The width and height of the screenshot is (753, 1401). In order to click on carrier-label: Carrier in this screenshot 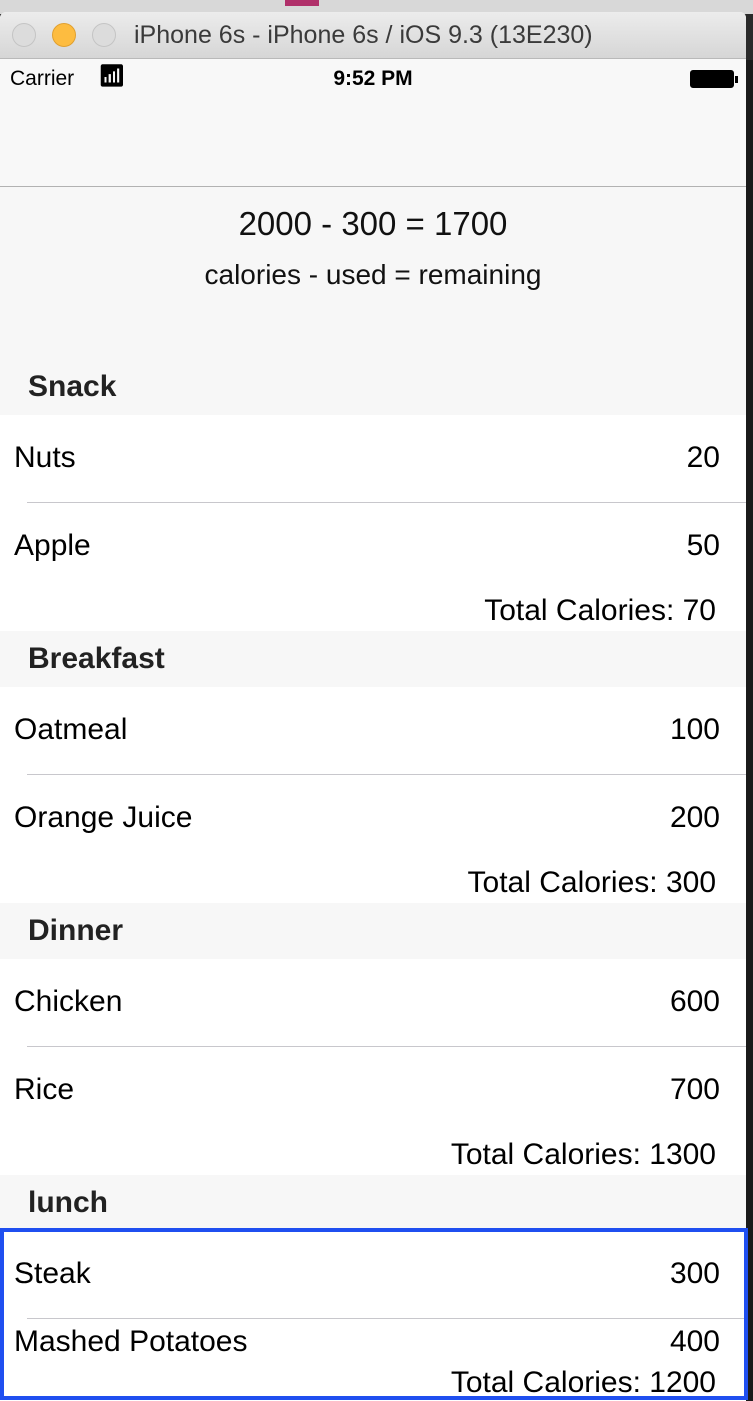, I will do `click(42, 78)`.